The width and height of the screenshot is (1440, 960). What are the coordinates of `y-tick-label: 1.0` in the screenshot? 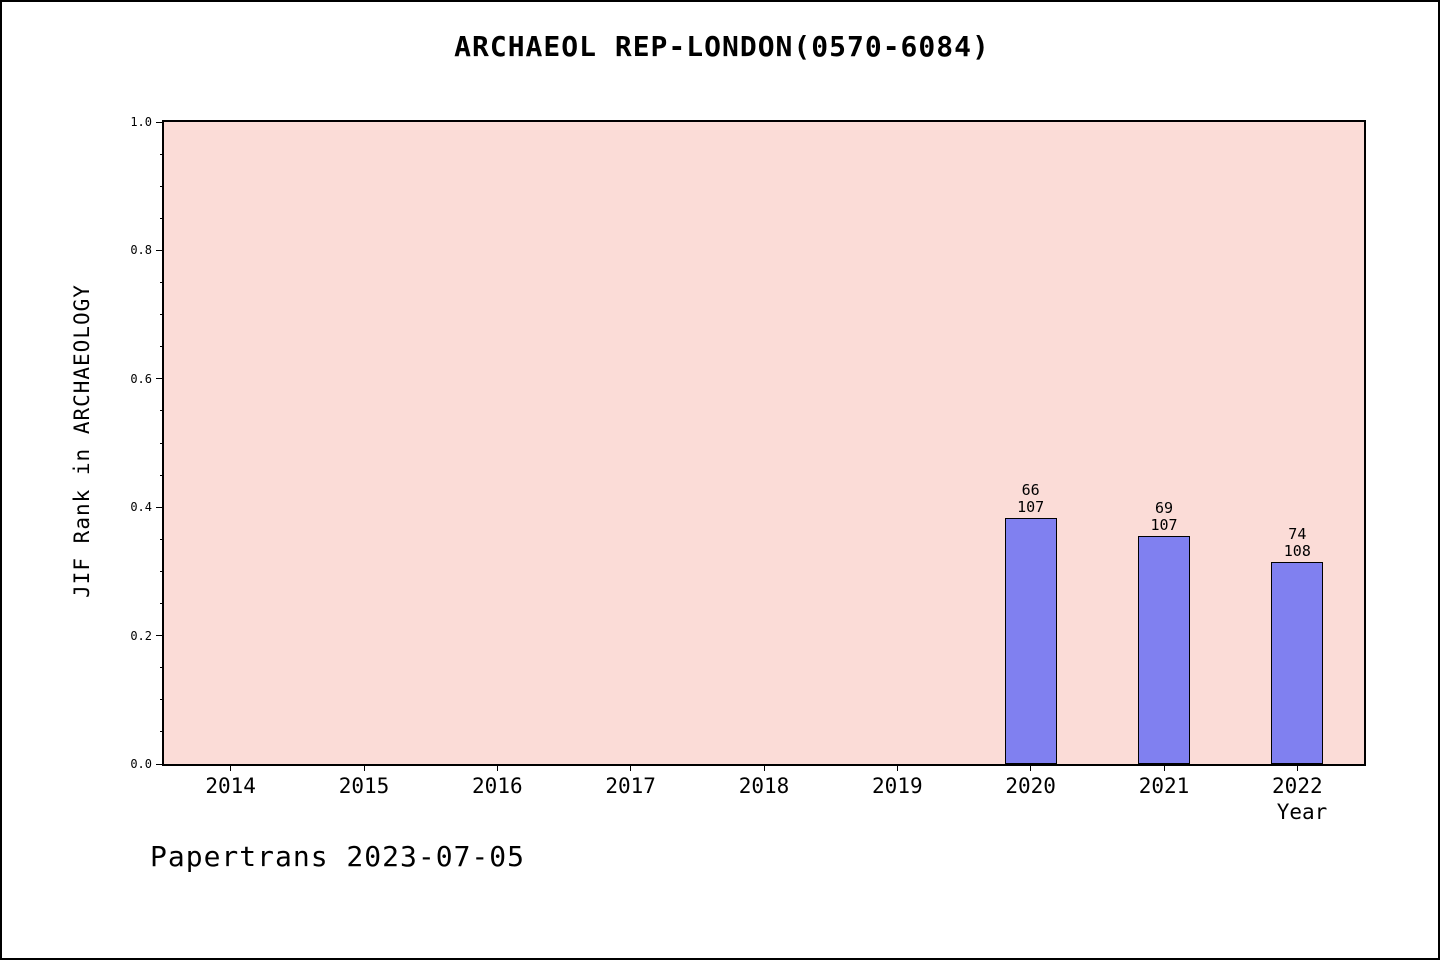 It's located at (141, 122).